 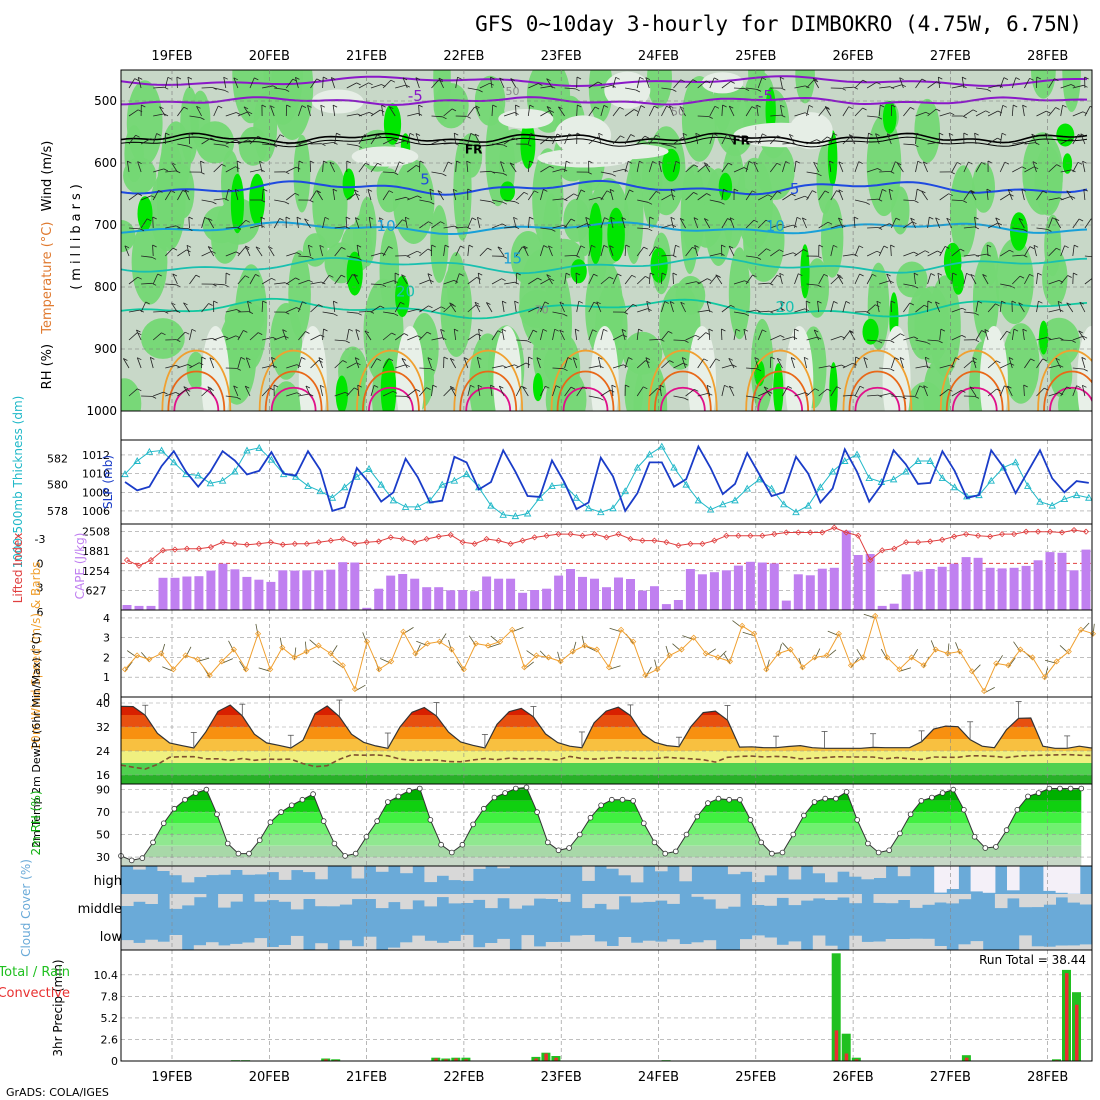 What do you see at coordinates (47, 366) in the screenshot?
I see `rh-label: RH (%)` at bounding box center [47, 366].